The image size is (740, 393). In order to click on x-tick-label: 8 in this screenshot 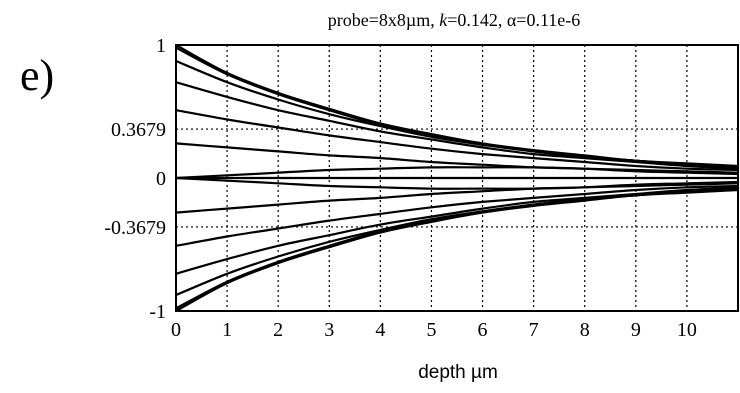, I will do `click(585, 330)`.